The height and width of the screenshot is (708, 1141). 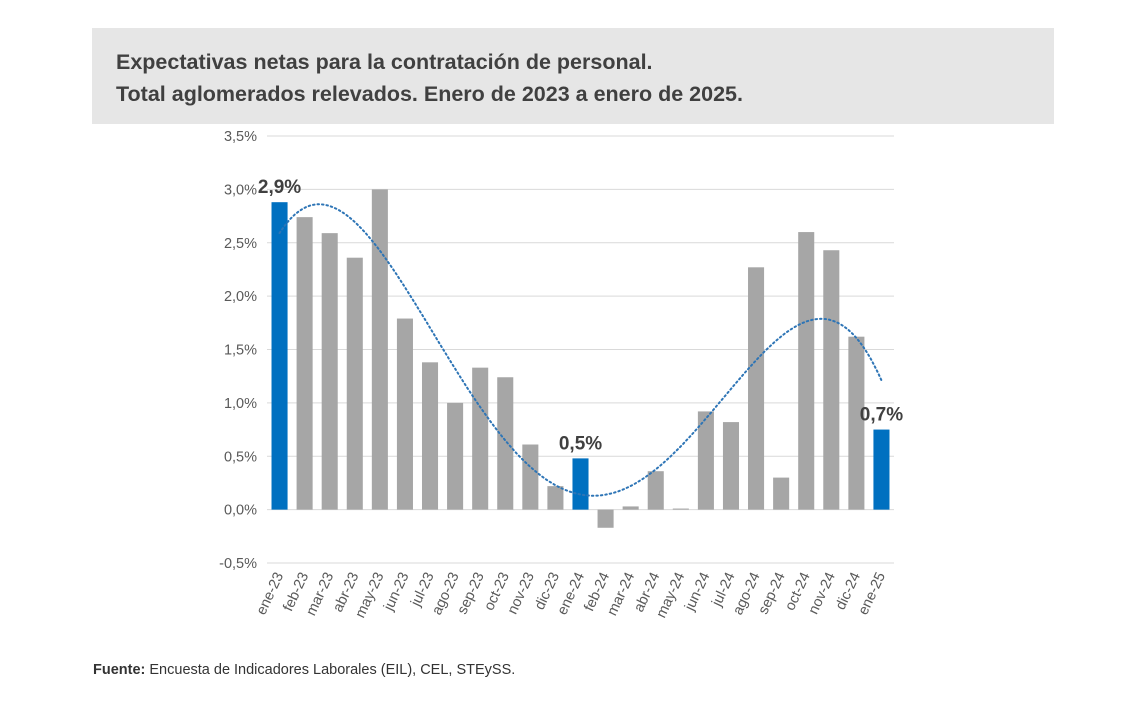 I want to click on data-label: 0,5%, so click(x=580, y=443).